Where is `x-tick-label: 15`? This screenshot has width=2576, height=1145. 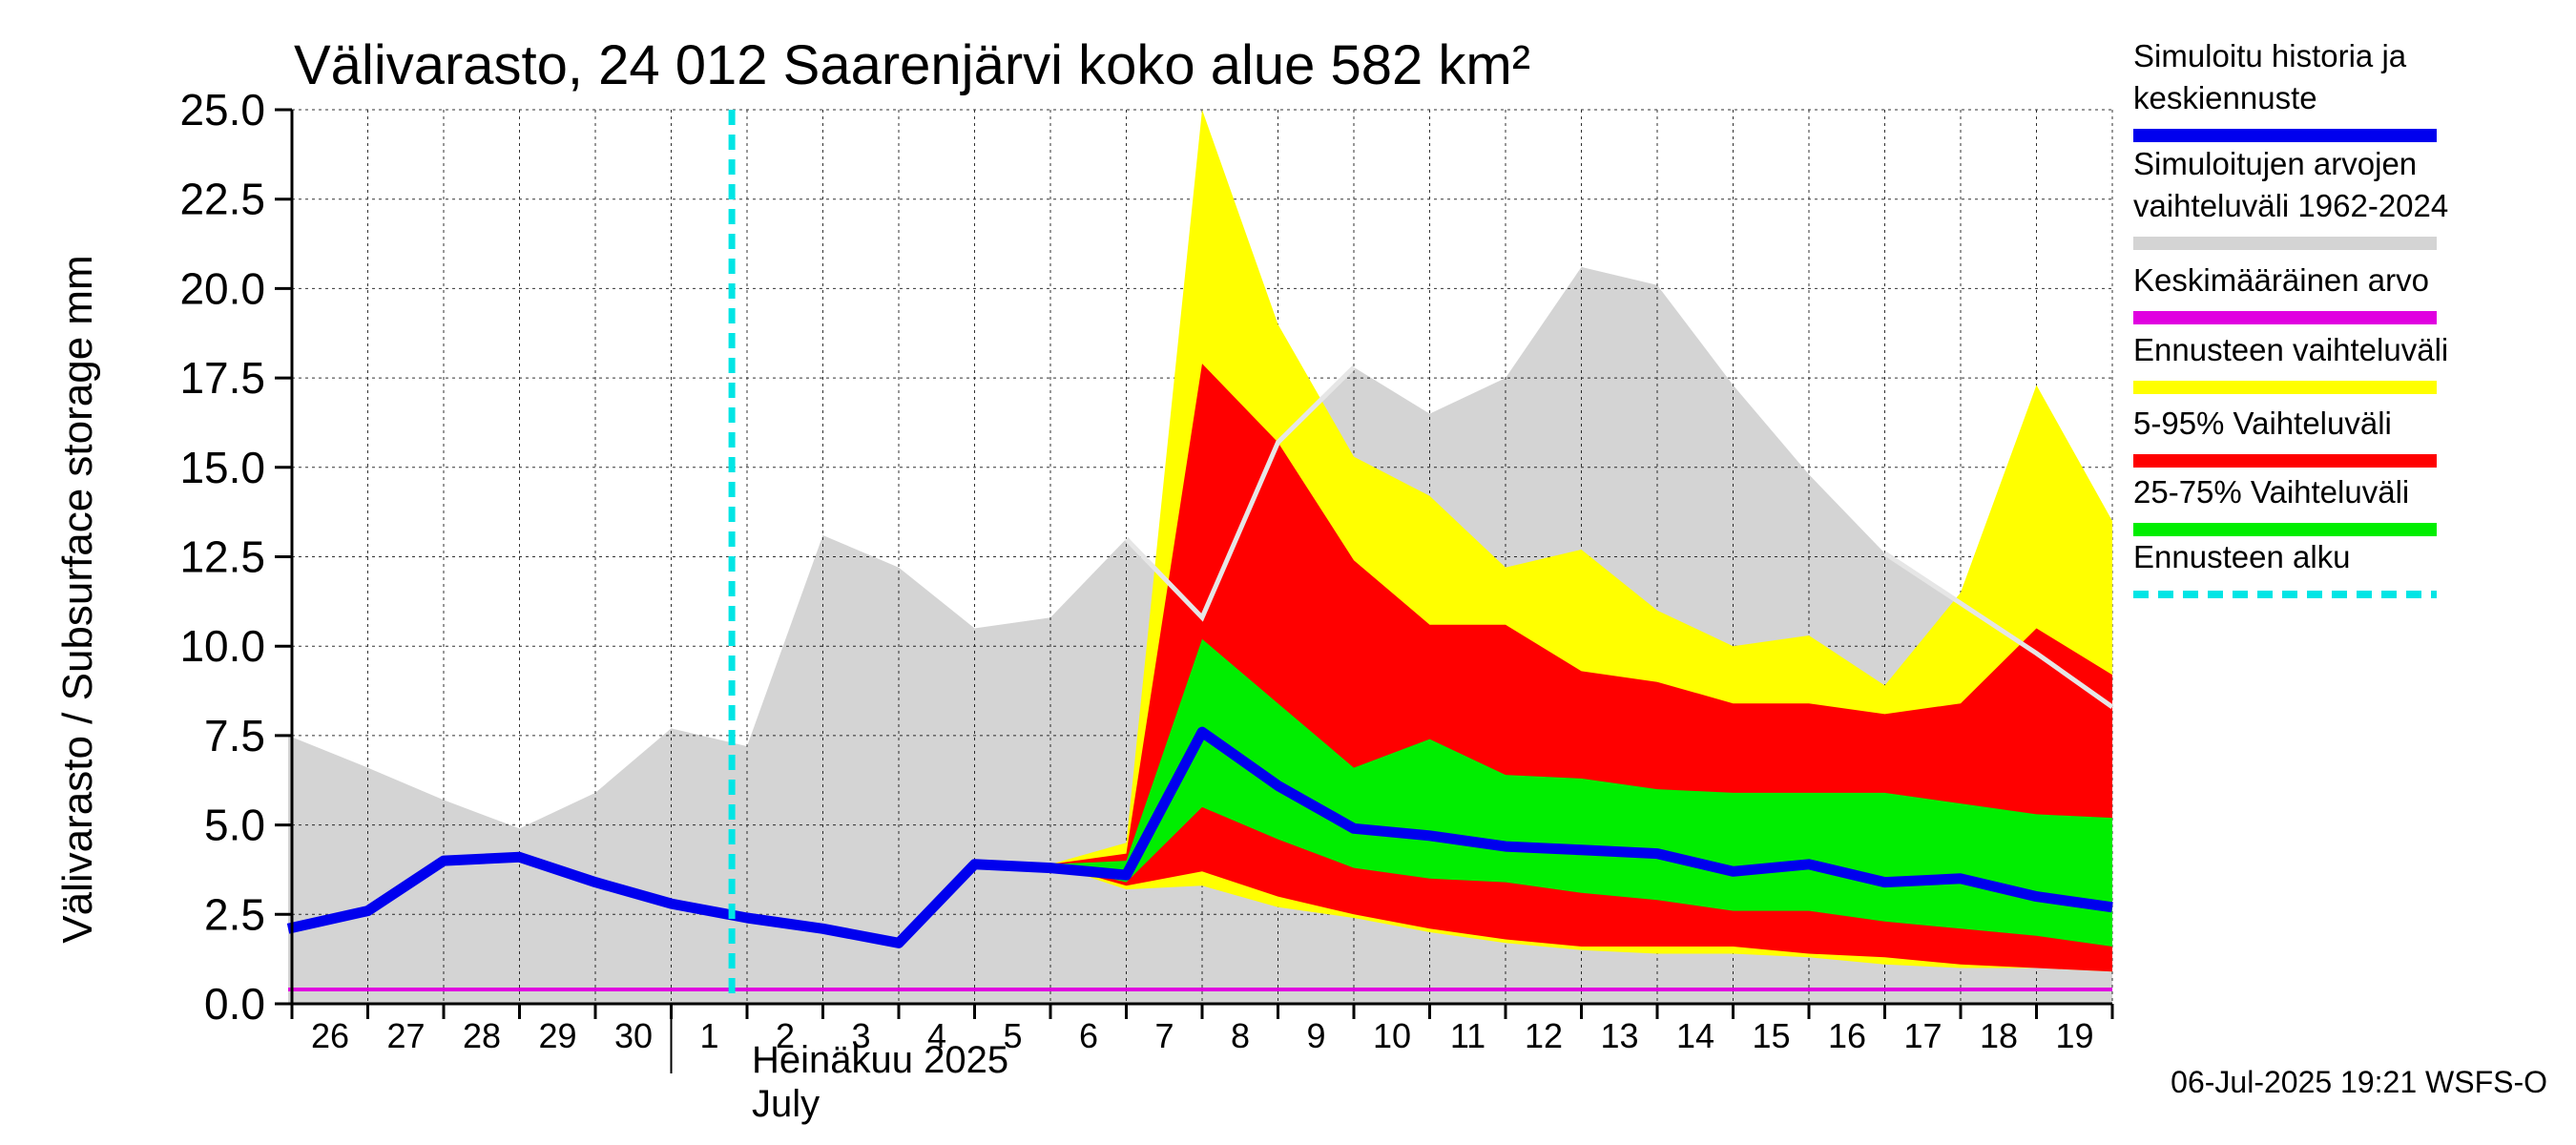
x-tick-label: 15 is located at coordinates (1771, 1035).